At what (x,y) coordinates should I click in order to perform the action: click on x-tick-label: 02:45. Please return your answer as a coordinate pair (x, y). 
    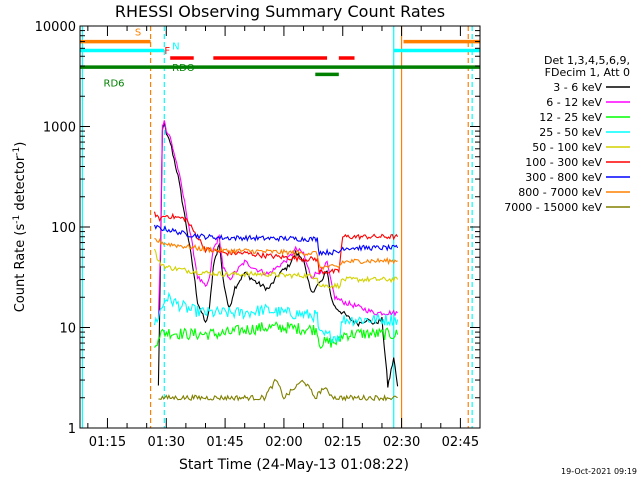
    Looking at the image, I should click on (460, 442).